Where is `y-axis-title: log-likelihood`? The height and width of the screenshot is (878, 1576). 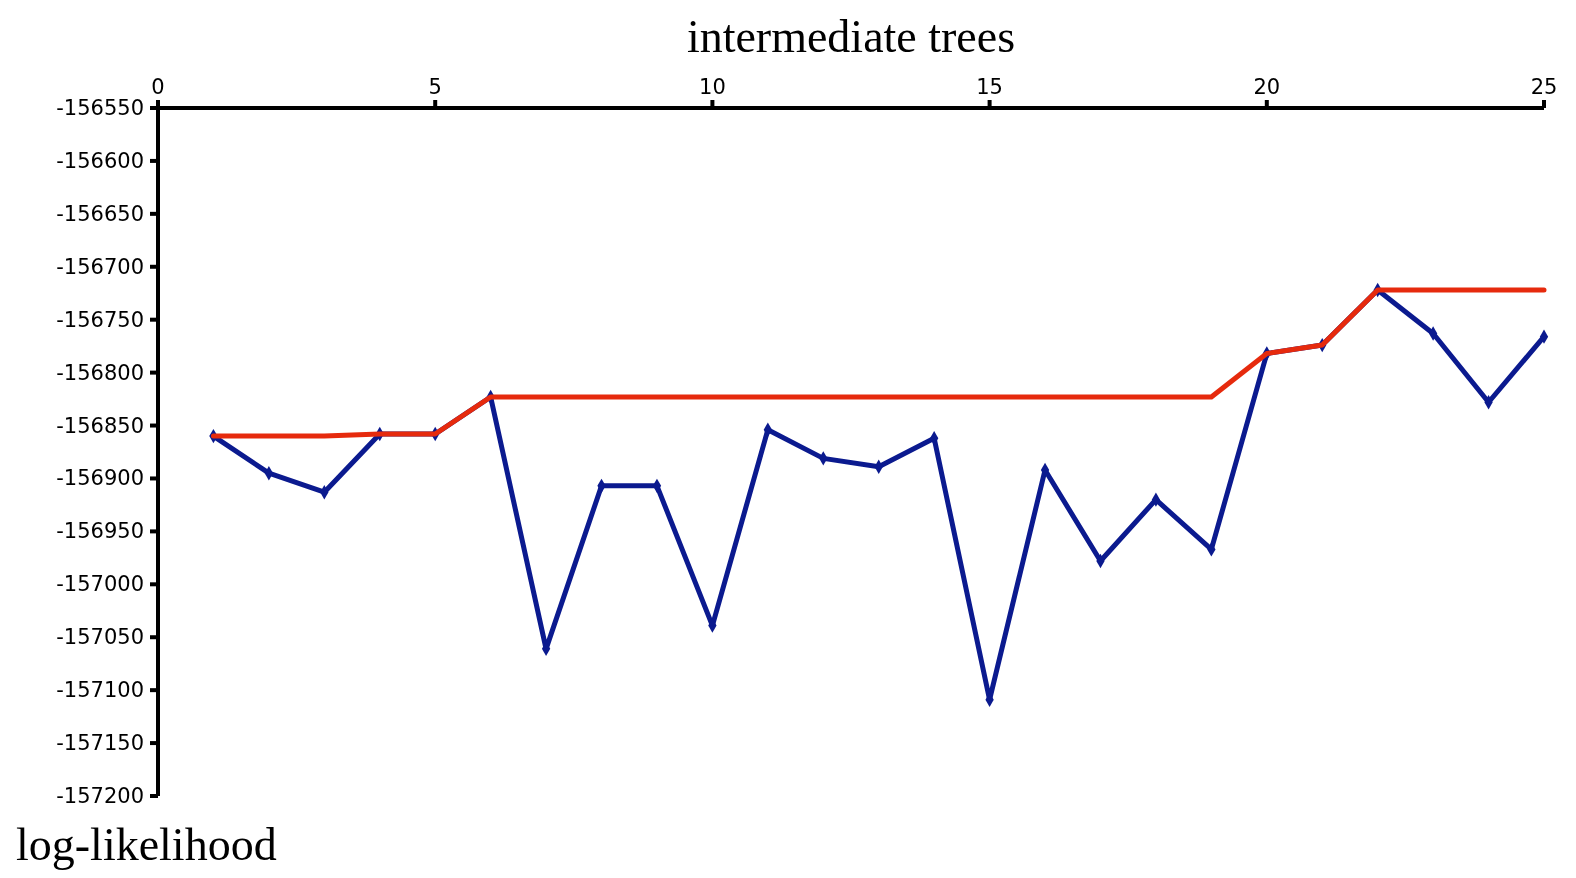 y-axis-title: log-likelihood is located at coordinates (146, 844).